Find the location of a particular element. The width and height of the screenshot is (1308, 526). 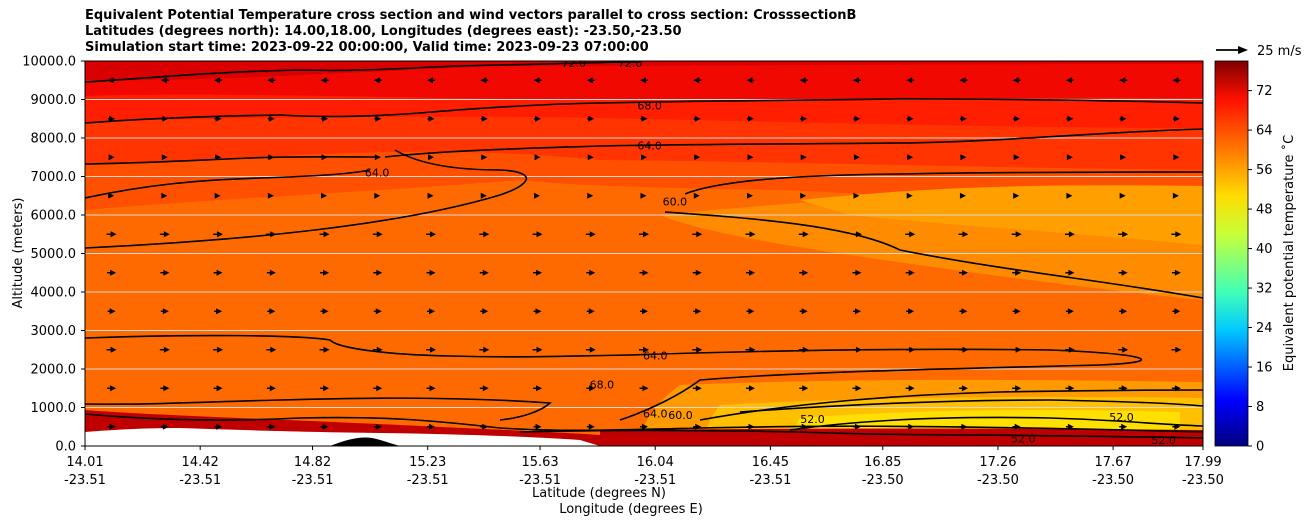

x-tick-label-lon: -23.51 is located at coordinates (313, 480).